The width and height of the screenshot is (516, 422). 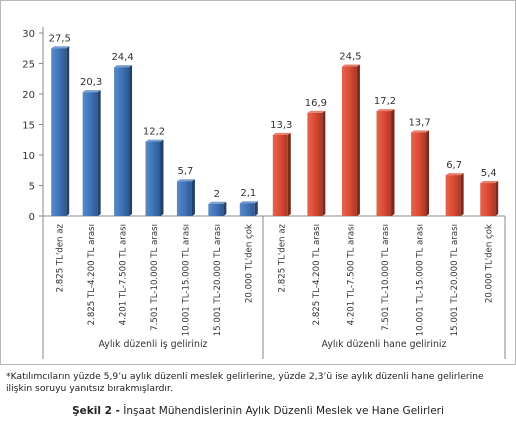 I want to click on data-label: 12,2, so click(x=154, y=132).